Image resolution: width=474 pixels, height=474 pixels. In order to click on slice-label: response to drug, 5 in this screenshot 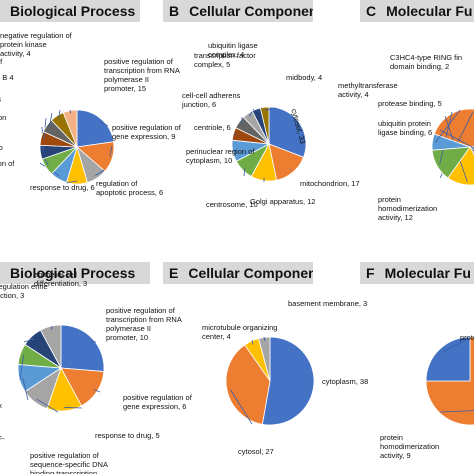, I will do `click(127, 435)`.